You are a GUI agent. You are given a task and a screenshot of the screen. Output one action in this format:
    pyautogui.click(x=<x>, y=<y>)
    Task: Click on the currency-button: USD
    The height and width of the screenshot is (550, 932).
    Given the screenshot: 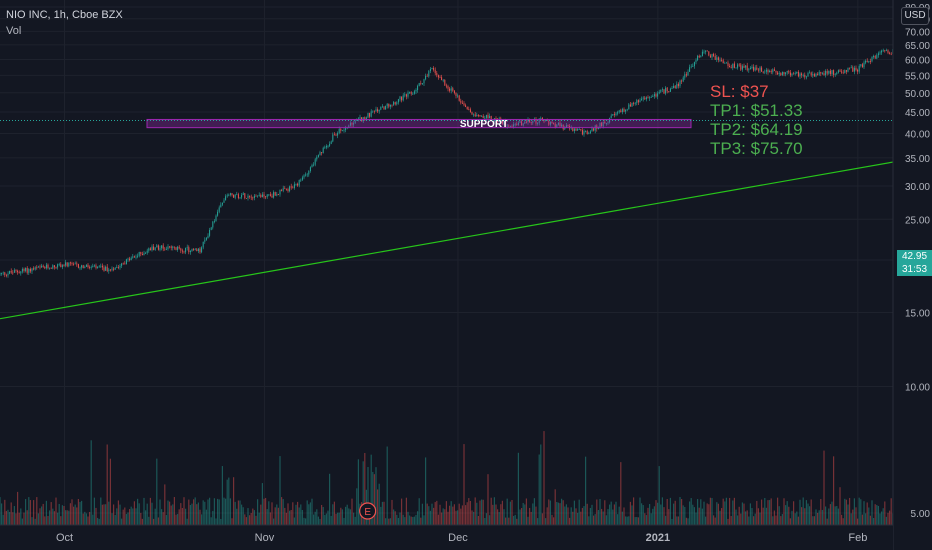 What is the action you would take?
    pyautogui.click(x=915, y=16)
    